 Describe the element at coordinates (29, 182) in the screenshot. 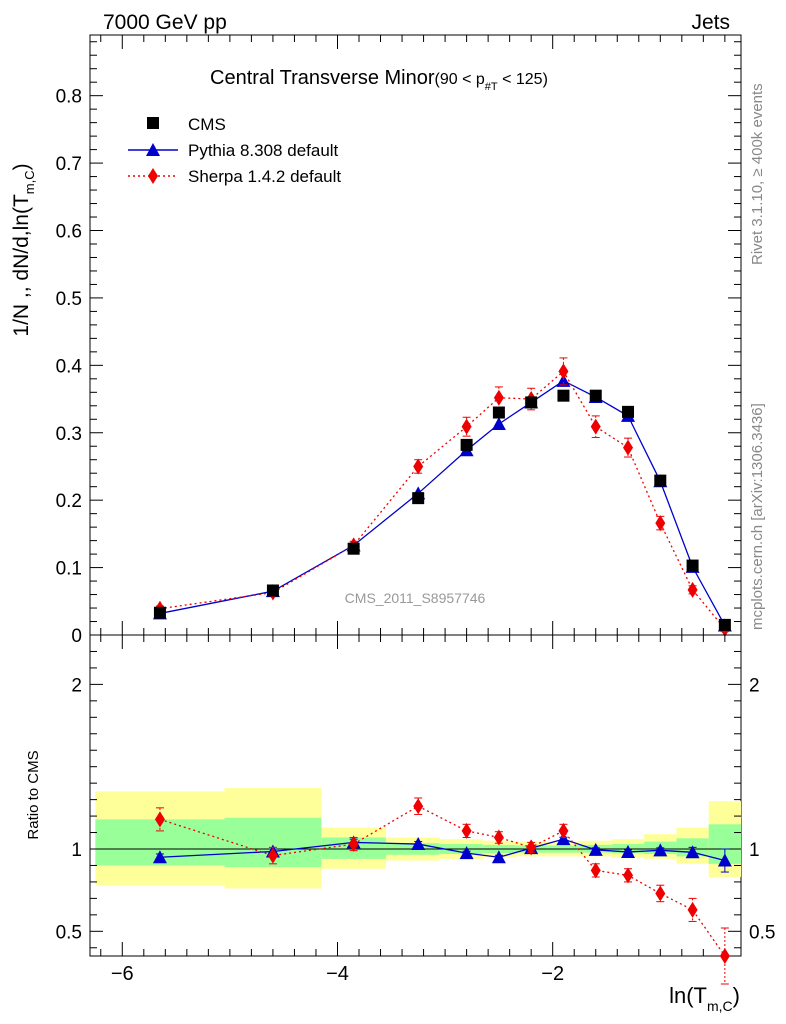

I see `main-y-axis-label-sub: m,C` at that location.